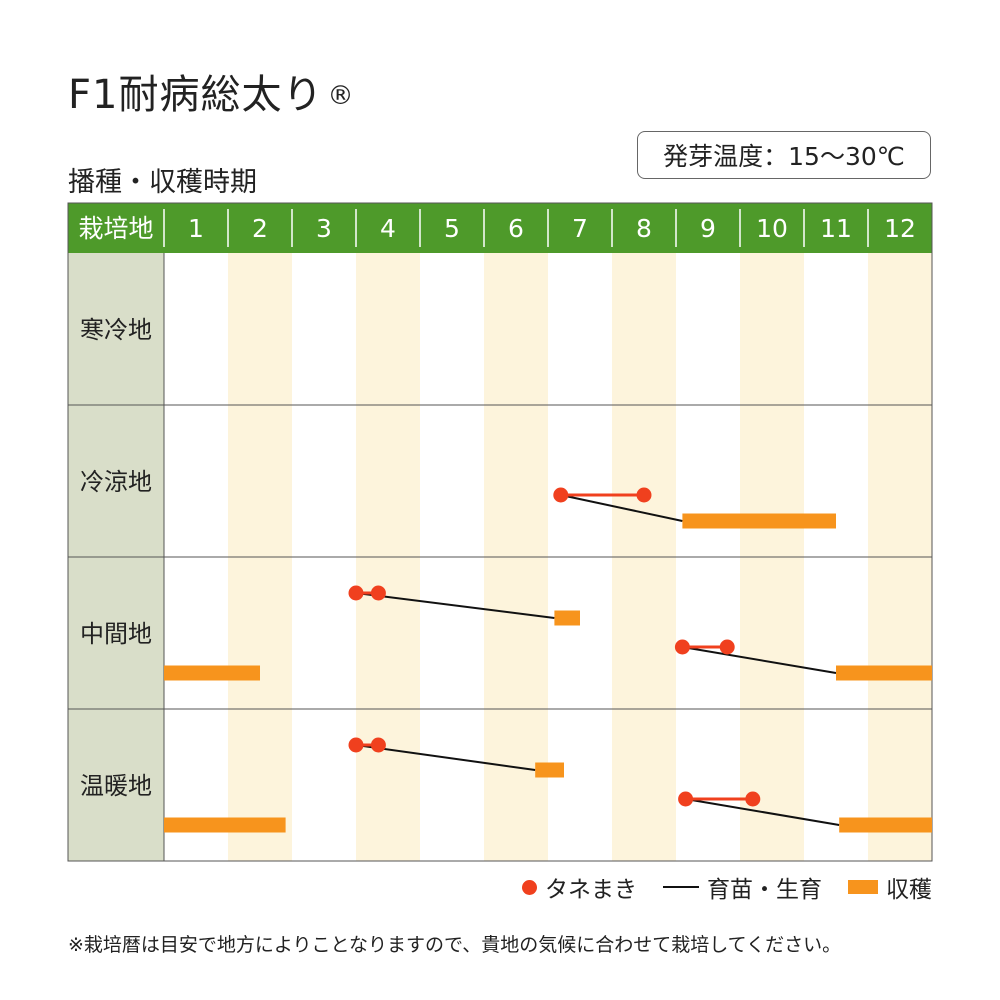 The height and width of the screenshot is (1000, 1000). What do you see at coordinates (116, 786) in the screenshot?
I see `region-label: 温暖地` at bounding box center [116, 786].